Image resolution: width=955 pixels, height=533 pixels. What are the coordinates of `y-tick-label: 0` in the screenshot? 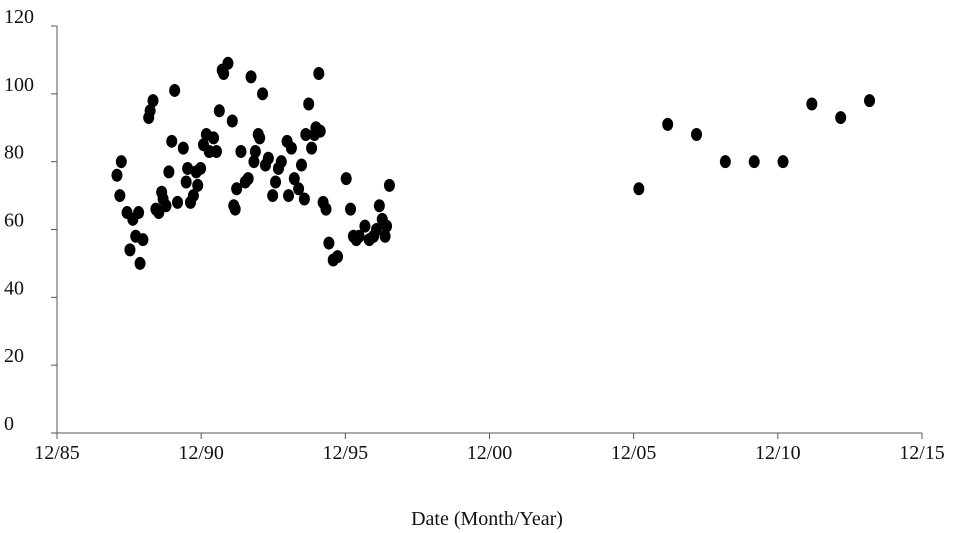 It's located at (9, 424).